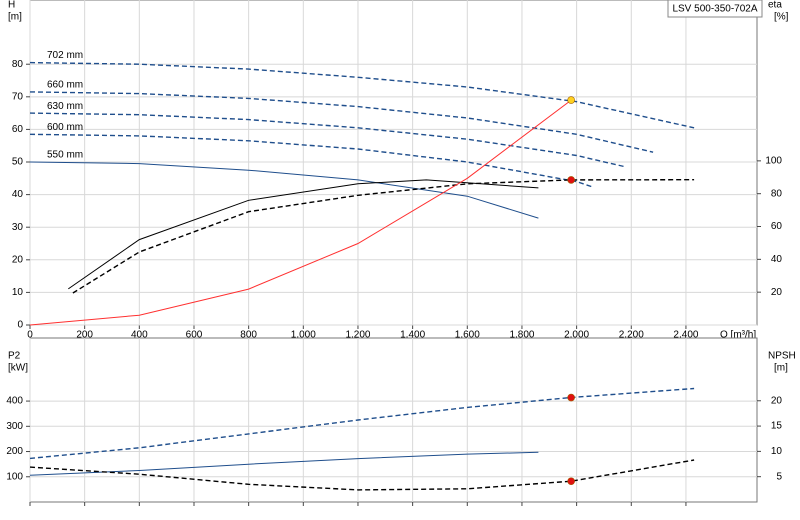 Image resolution: width=800 pixels, height=520 pixels. Describe the element at coordinates (18, 162) in the screenshot. I see `y-tick-label: 50` at that location.